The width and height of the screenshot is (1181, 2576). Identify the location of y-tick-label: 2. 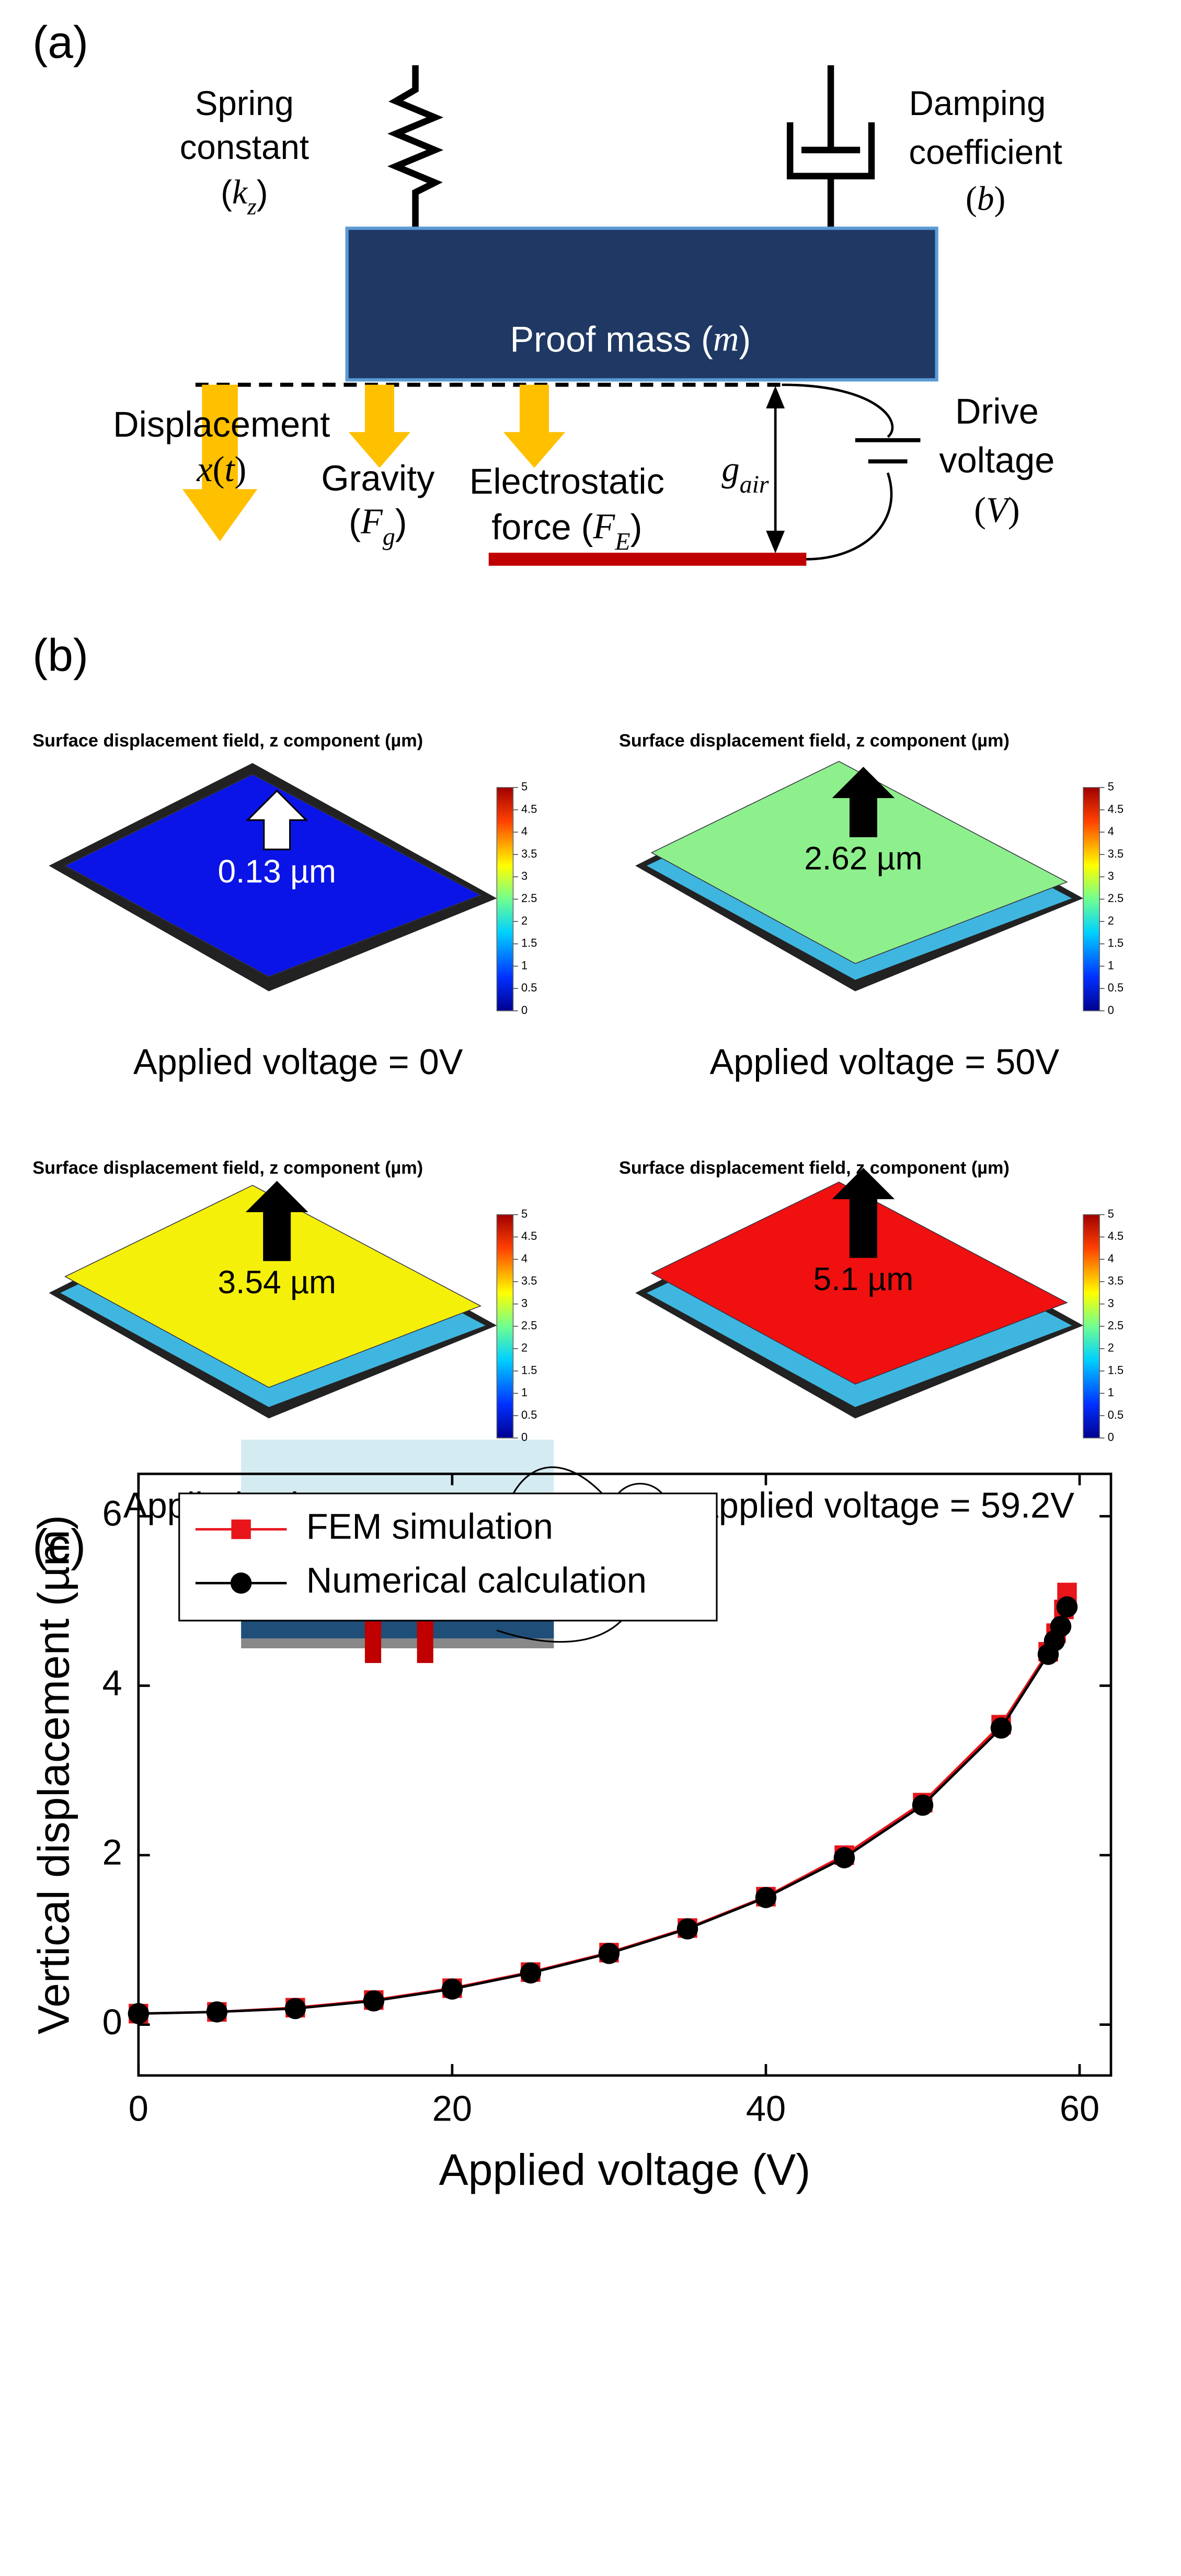
(112, 1853).